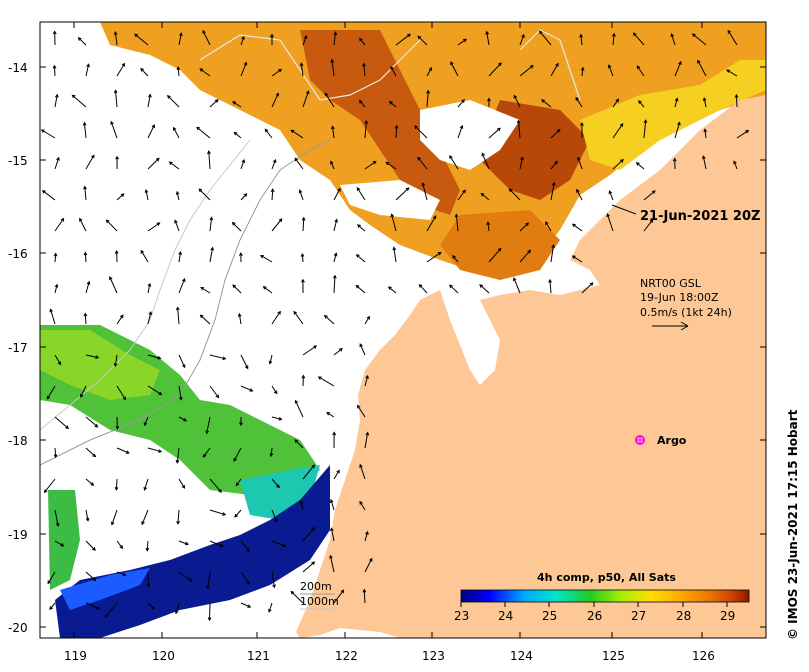  Describe the element at coordinates (613, 656) in the screenshot. I see `lon-label: 125` at that location.